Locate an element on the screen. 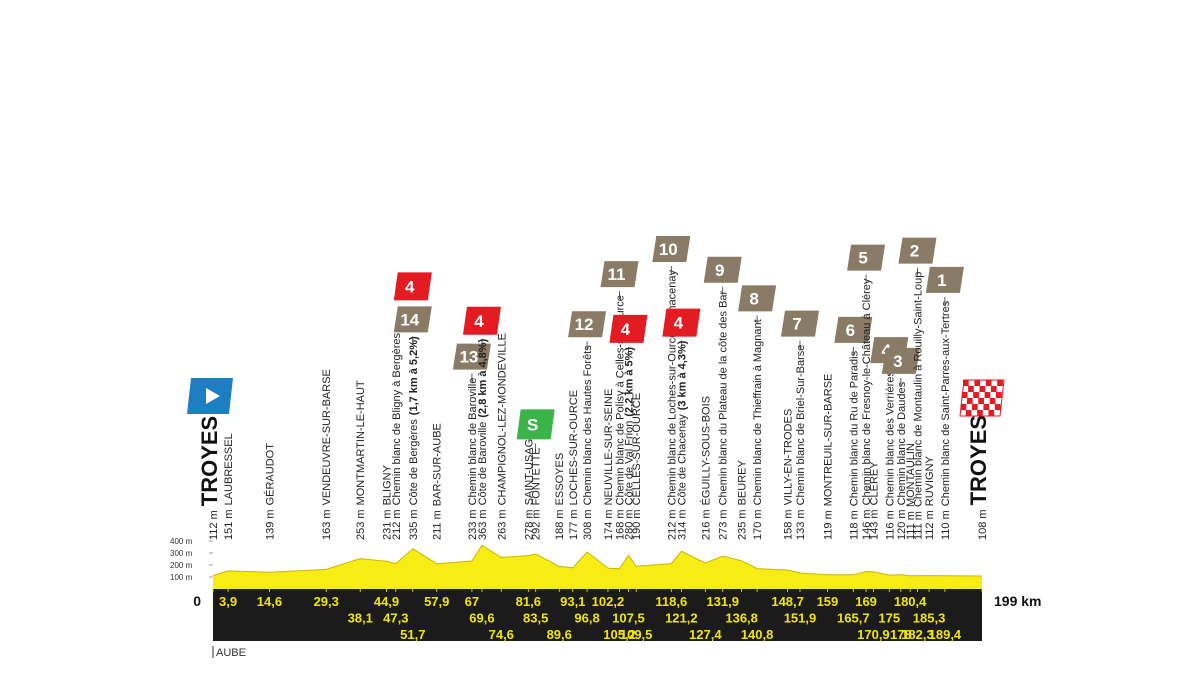 The image size is (1200, 675). waypoint-altitude: 111 m is located at coordinates (918, 525).